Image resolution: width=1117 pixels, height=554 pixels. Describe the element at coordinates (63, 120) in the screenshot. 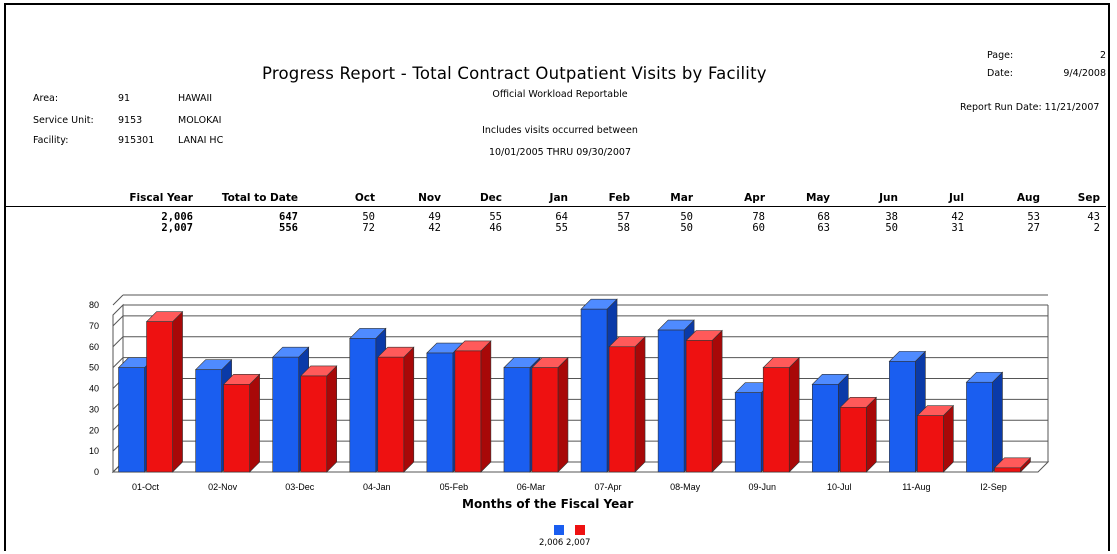

I see `service-unit-label: Service Unit:` at that location.